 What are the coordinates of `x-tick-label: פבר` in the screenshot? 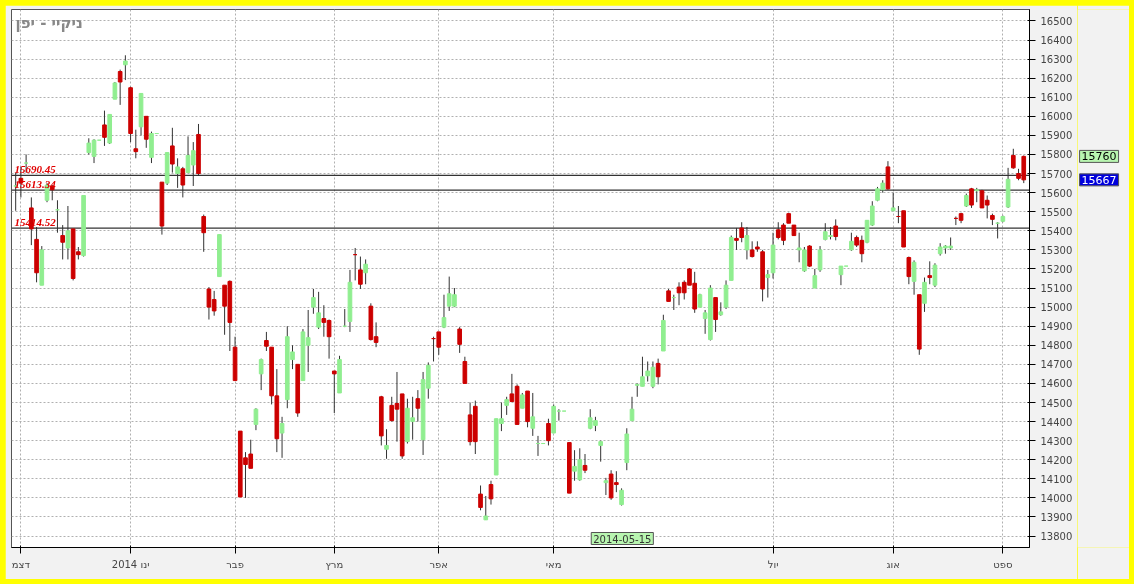 It's located at (235, 564).